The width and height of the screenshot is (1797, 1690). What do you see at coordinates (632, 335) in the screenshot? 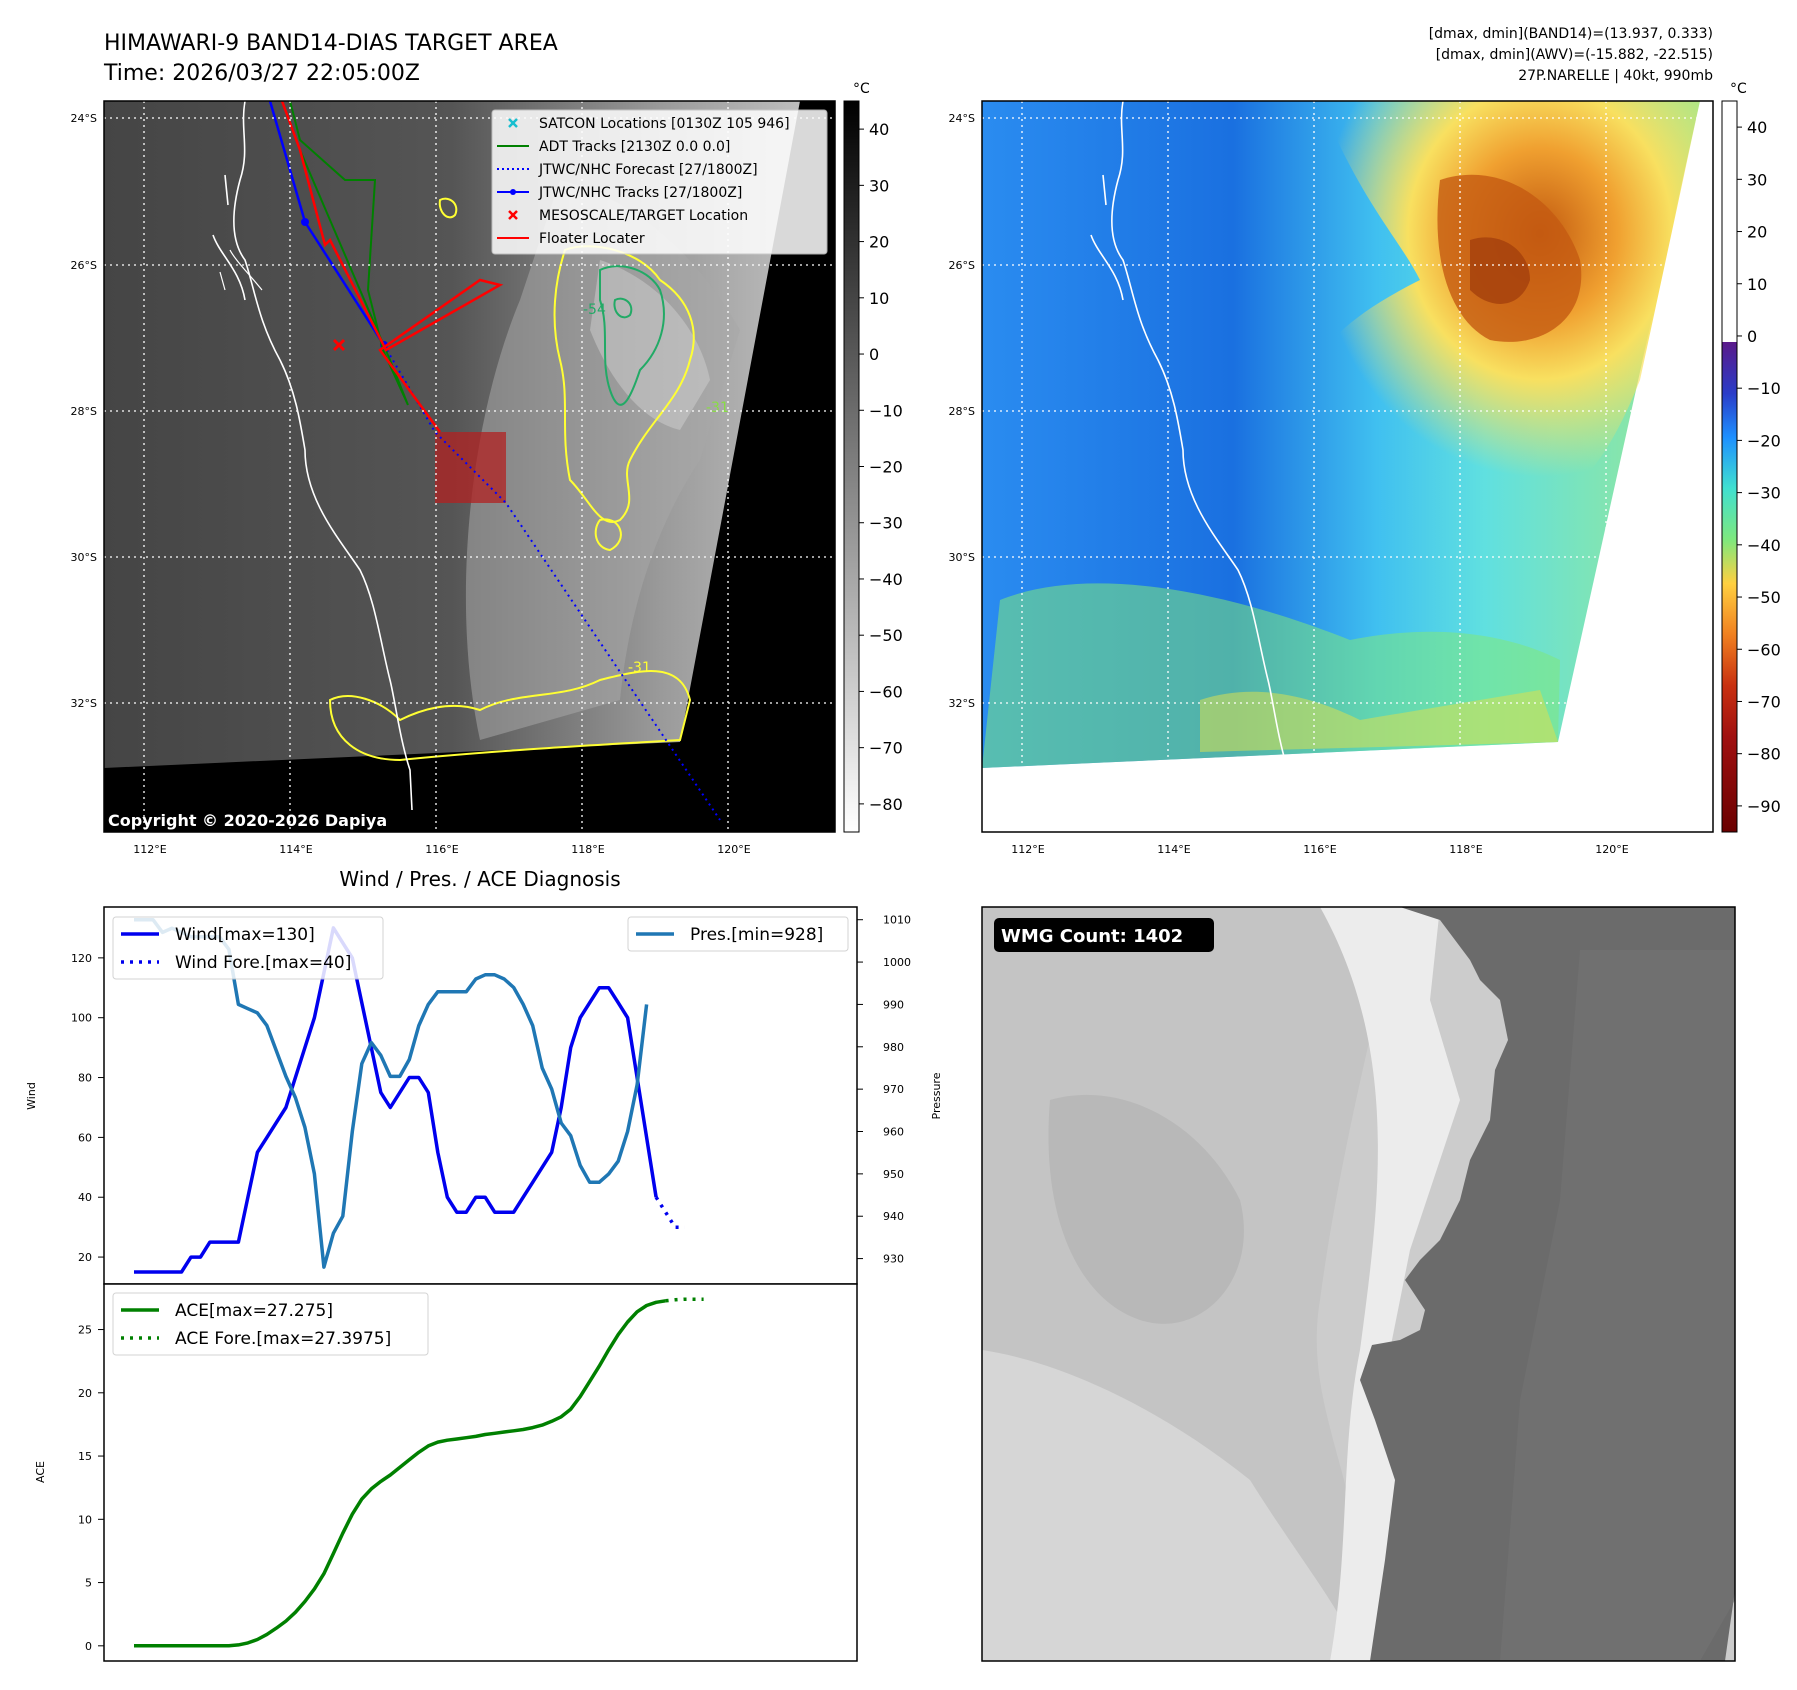
I see `contour-green` at bounding box center [632, 335].